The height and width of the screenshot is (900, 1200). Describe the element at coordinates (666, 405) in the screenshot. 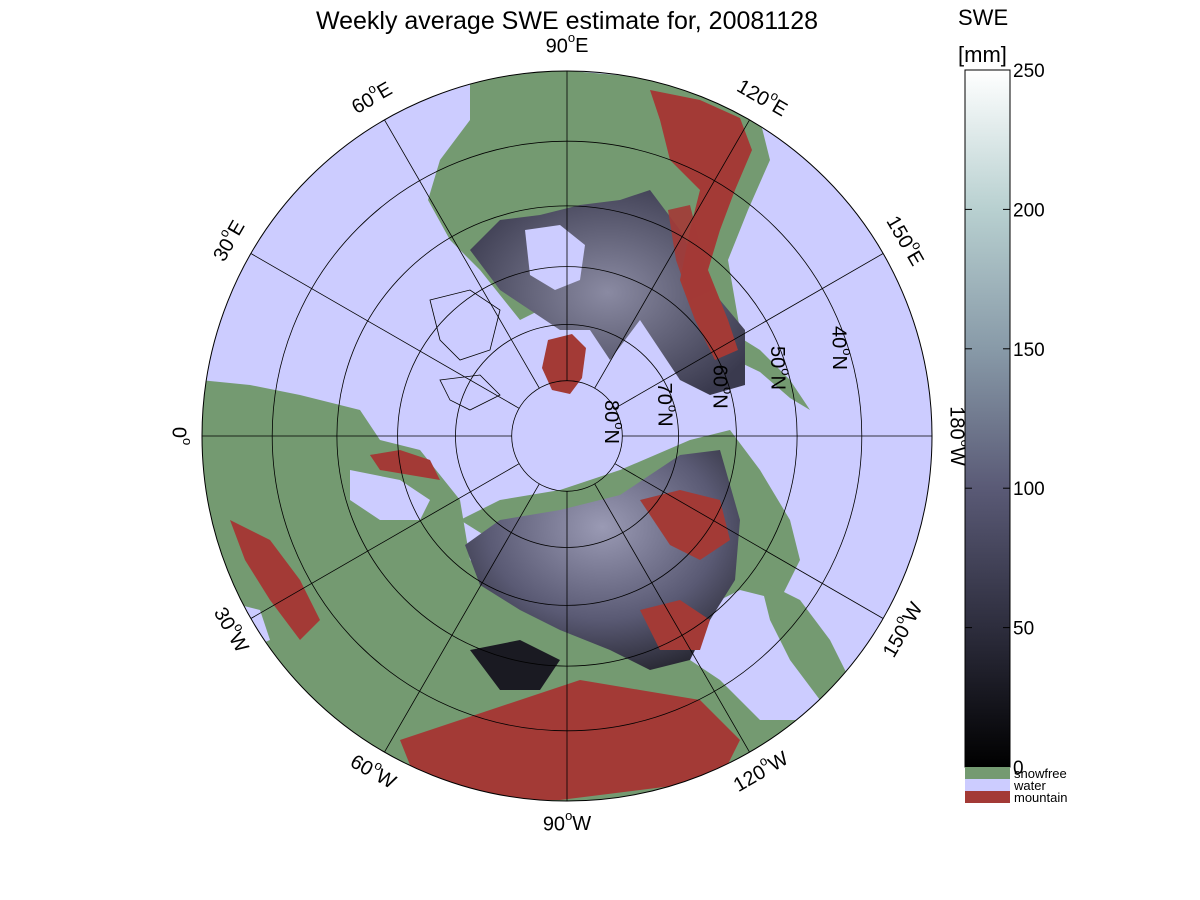

I see `latitude-label: 70oN` at that location.